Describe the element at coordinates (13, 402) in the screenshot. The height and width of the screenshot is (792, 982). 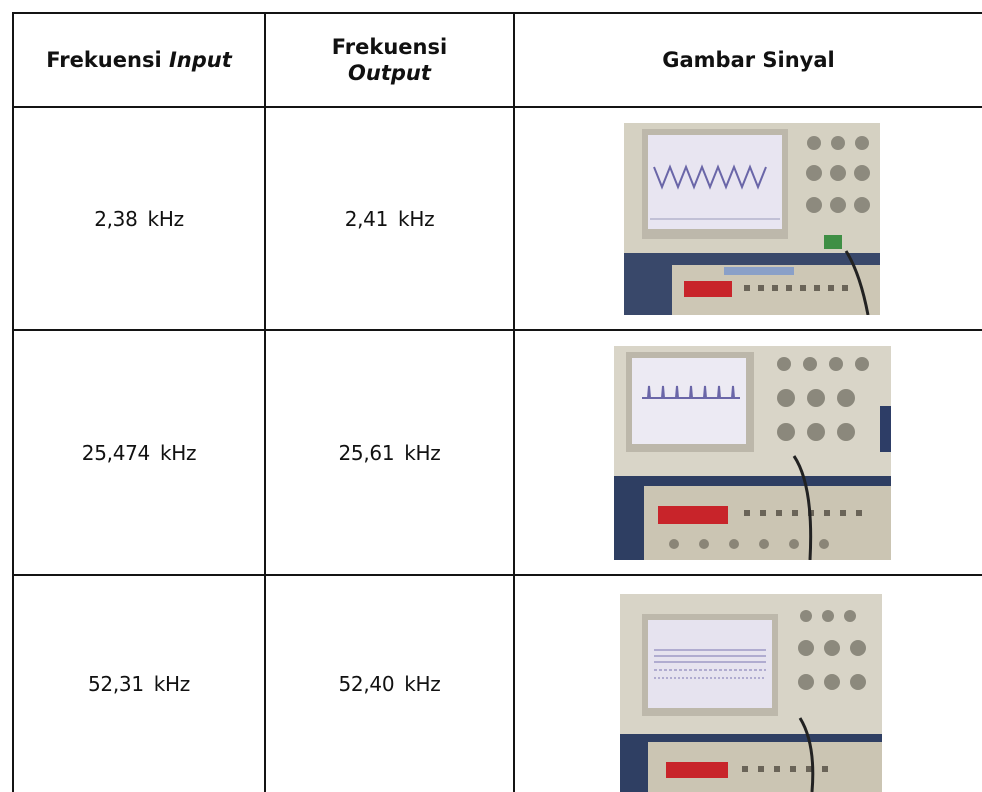
I see `table-border-left` at that location.